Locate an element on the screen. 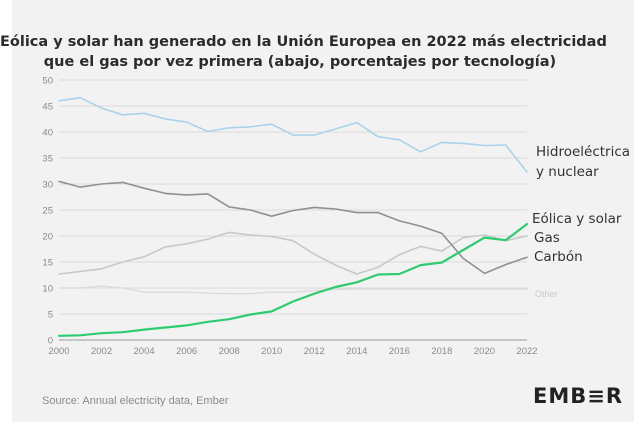 Image resolution: width=639 pixels, height=441 pixels. y-tick-label-0: 0 is located at coordinates (50, 341).